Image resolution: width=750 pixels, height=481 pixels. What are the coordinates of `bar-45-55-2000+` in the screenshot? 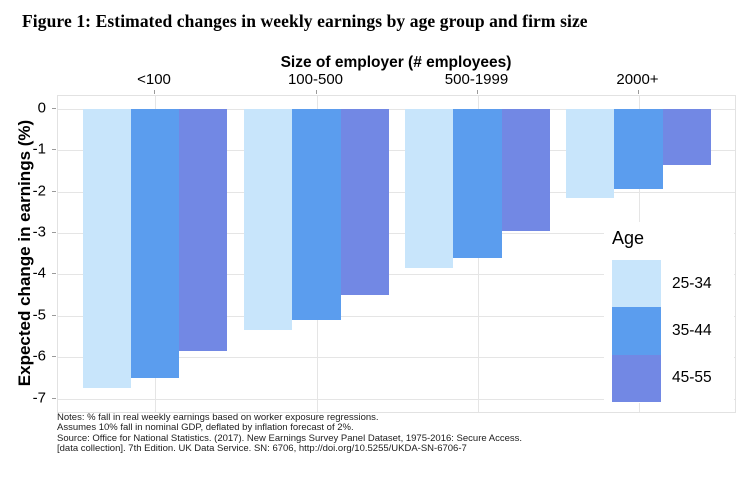 It's located at (686, 136).